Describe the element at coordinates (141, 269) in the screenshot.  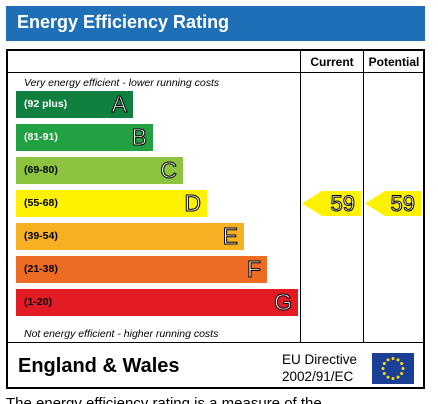
I see `band-f: (21-38) F` at that location.